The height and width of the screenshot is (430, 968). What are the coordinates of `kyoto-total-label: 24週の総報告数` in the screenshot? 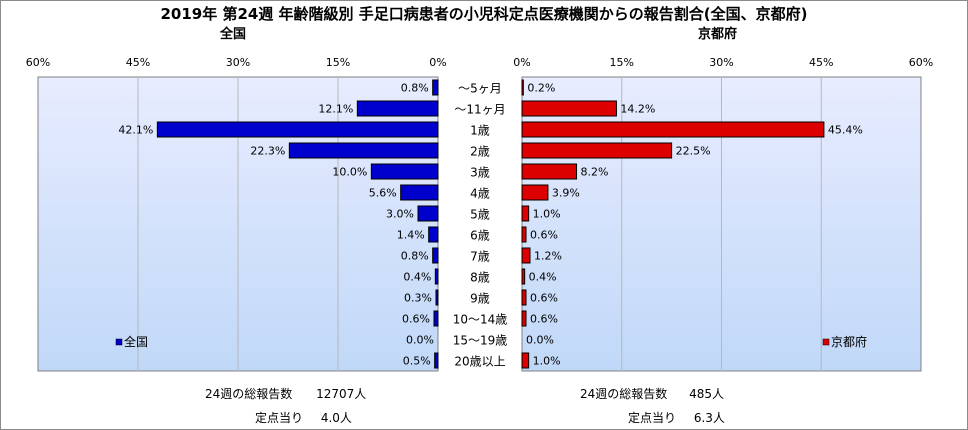 It's located at (624, 394).